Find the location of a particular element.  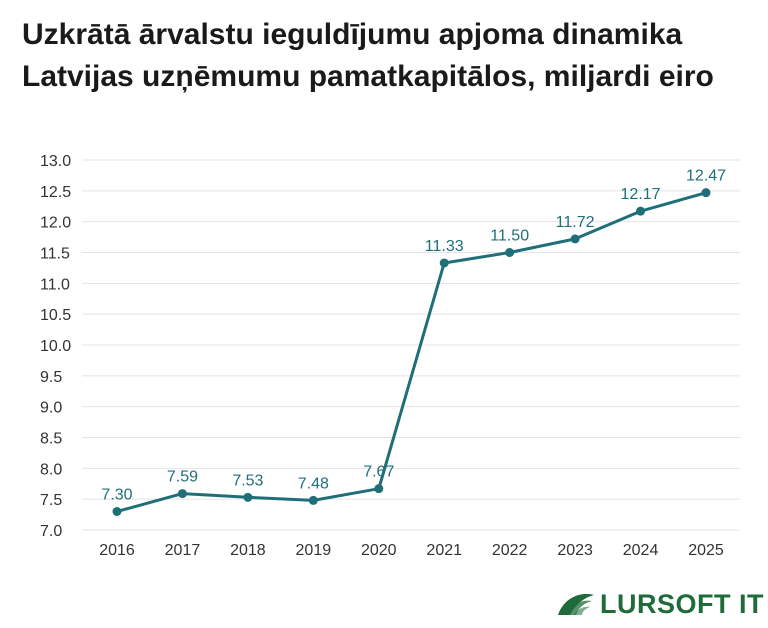

y-tick-label: 7.5 is located at coordinates (51, 500).